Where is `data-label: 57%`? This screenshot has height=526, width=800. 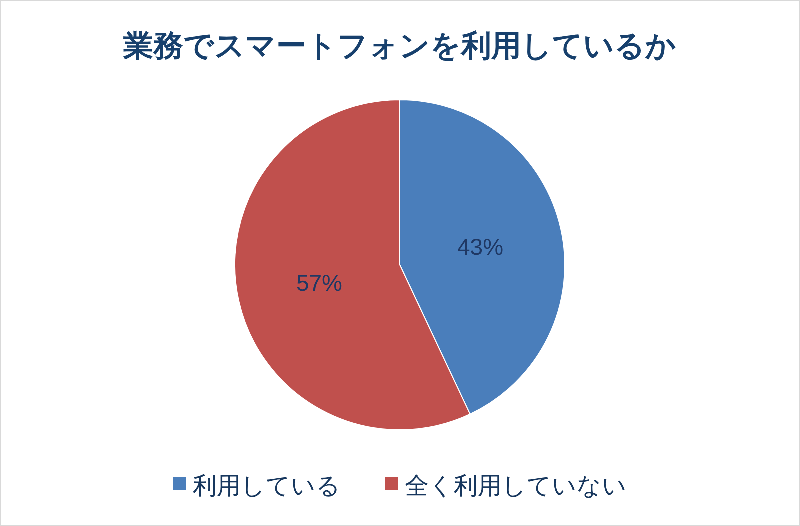 data-label: 57% is located at coordinates (319, 283).